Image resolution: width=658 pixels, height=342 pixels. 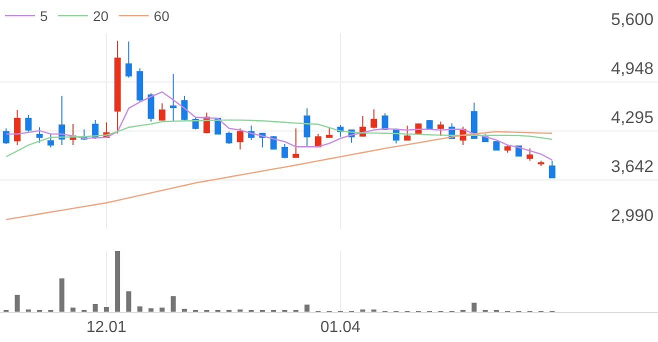 I want to click on legend-label: 20, so click(x=101, y=16).